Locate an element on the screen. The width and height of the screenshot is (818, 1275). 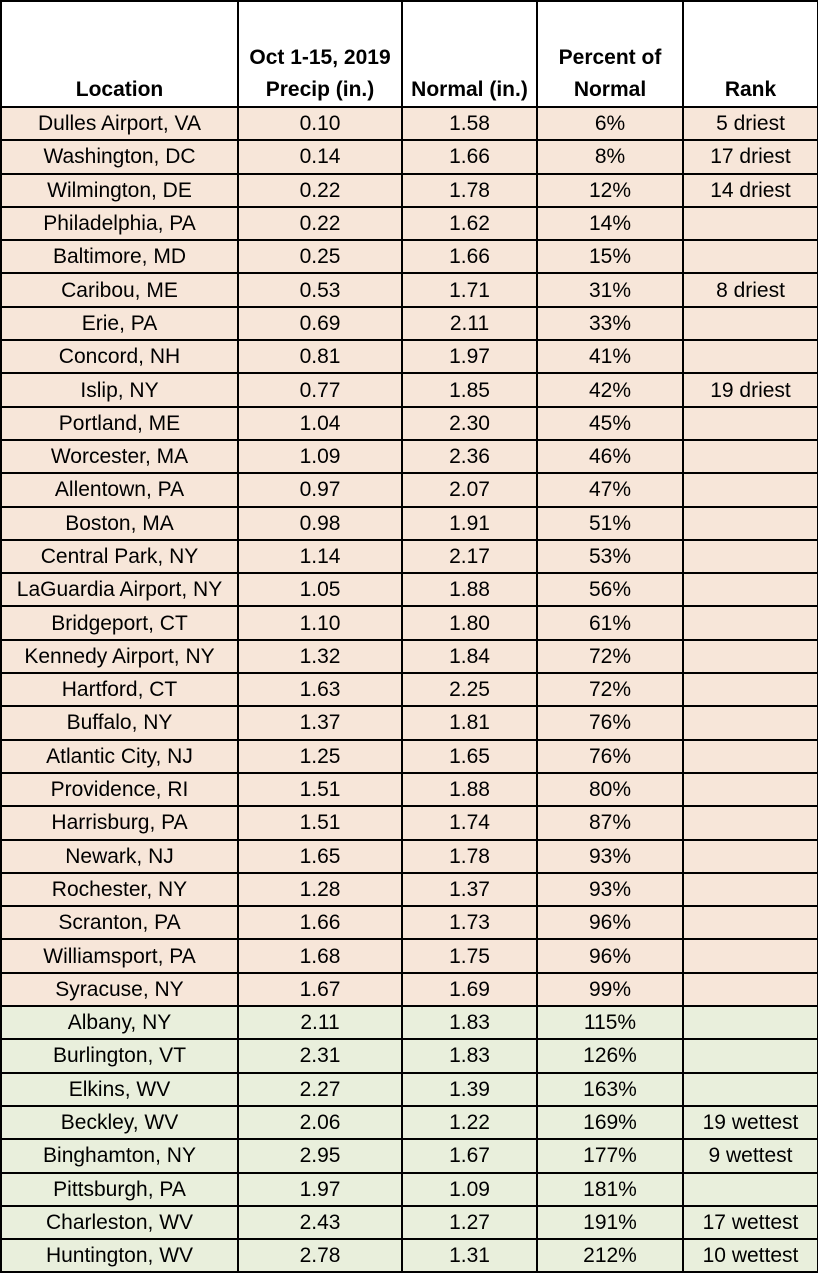
cell-precip: 1.14 is located at coordinates (320, 556).